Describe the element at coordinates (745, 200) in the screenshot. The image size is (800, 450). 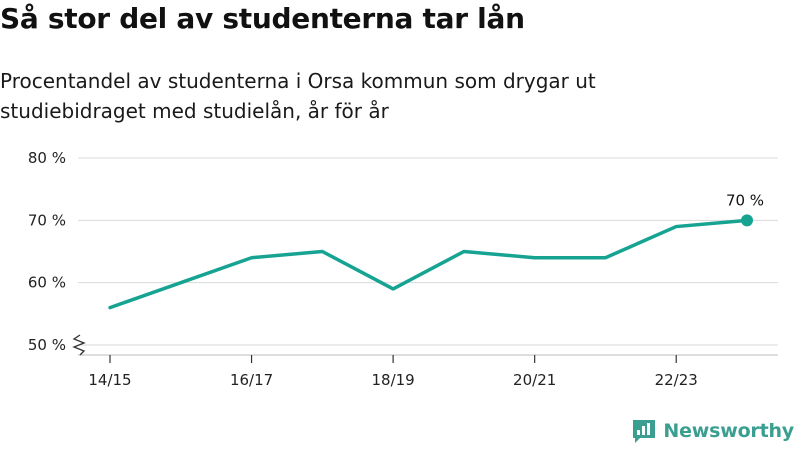
I see `last-point-label: 70 %` at that location.